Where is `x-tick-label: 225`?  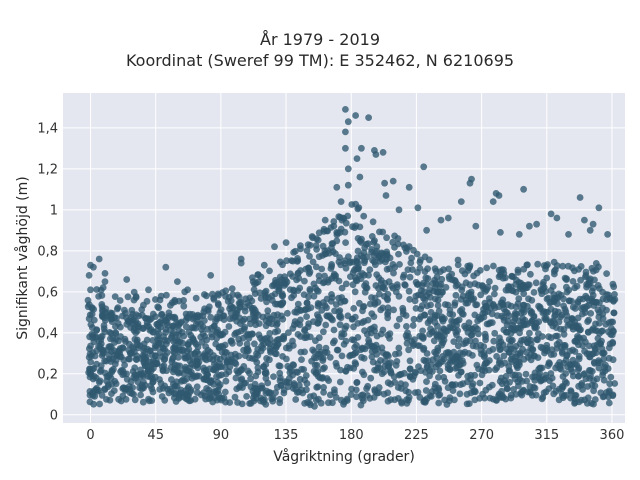 x-tick-label: 225 is located at coordinates (416, 435).